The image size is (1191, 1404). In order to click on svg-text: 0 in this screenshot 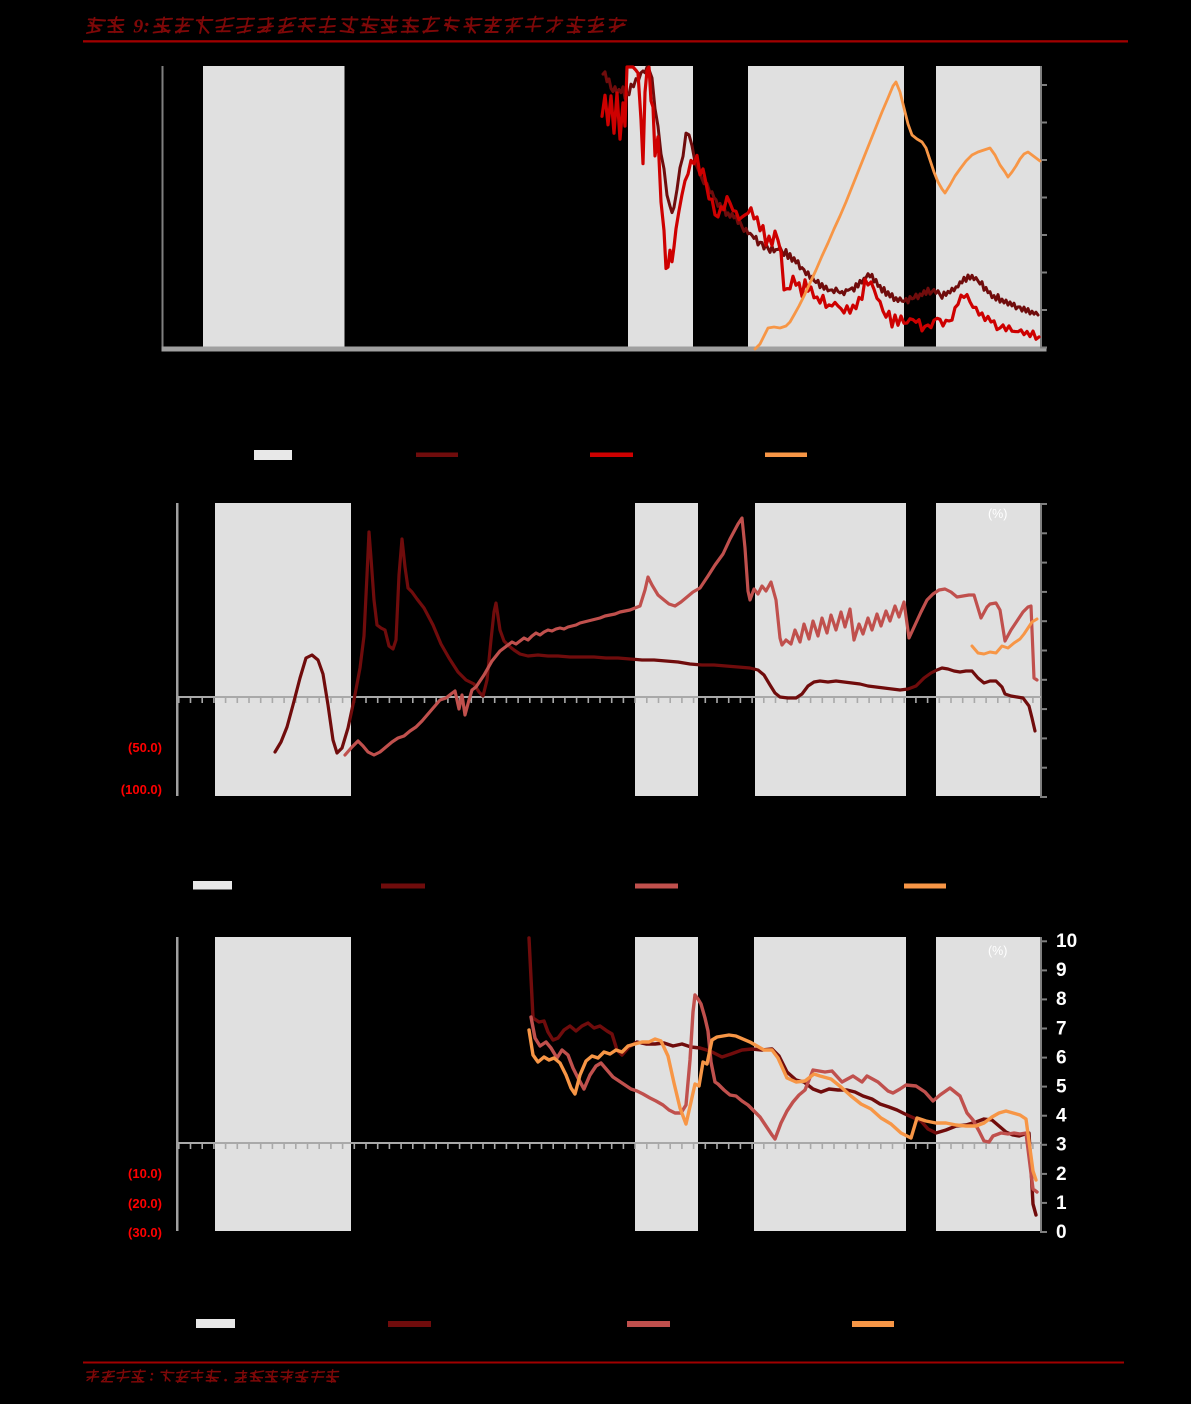, I will do `click(1061, 1232)`.